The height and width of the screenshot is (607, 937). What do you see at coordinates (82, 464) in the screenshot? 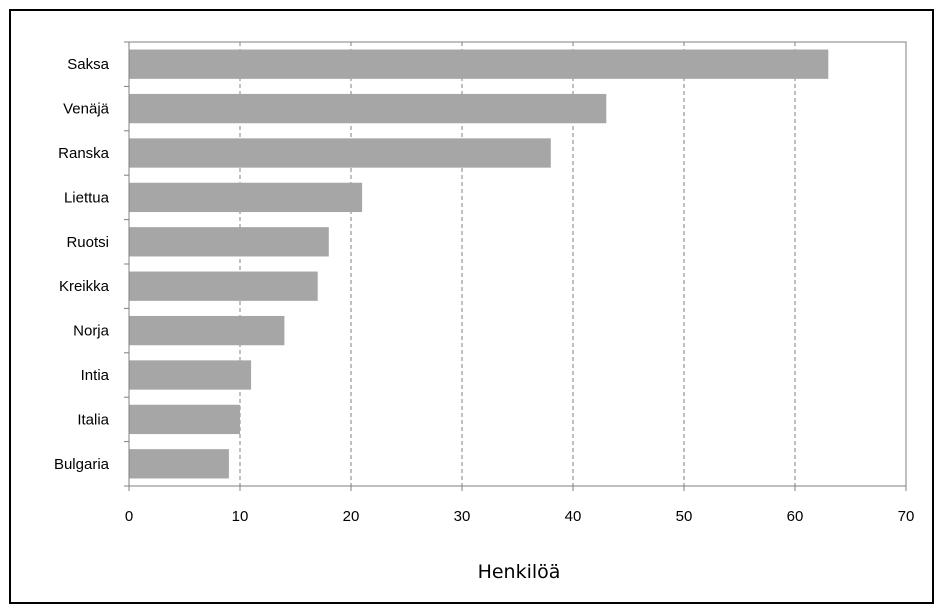
I see `category-label: Bulgaria` at bounding box center [82, 464].